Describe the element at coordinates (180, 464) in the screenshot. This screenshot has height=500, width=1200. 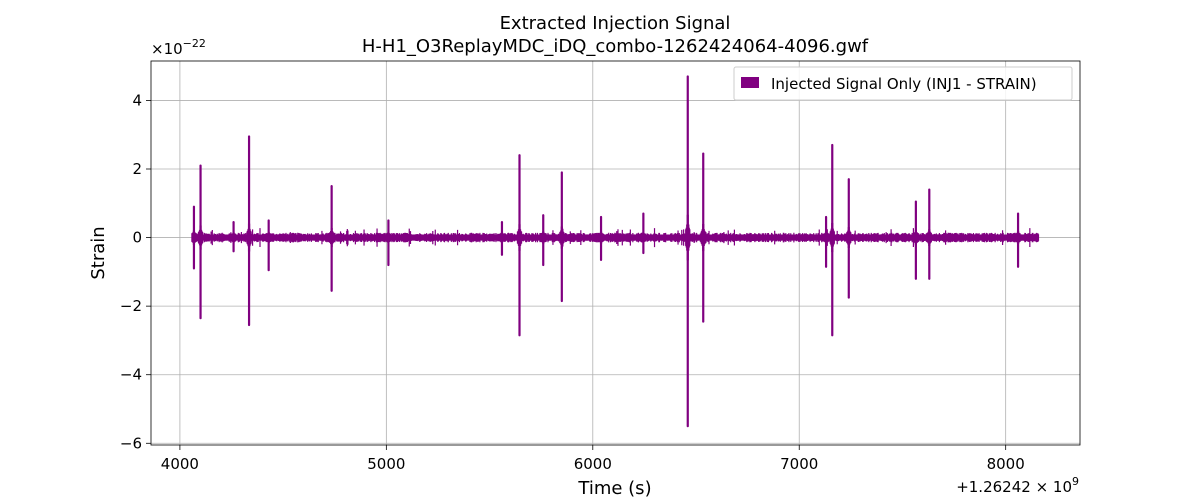
I see `x-tick-label: 4000` at that location.